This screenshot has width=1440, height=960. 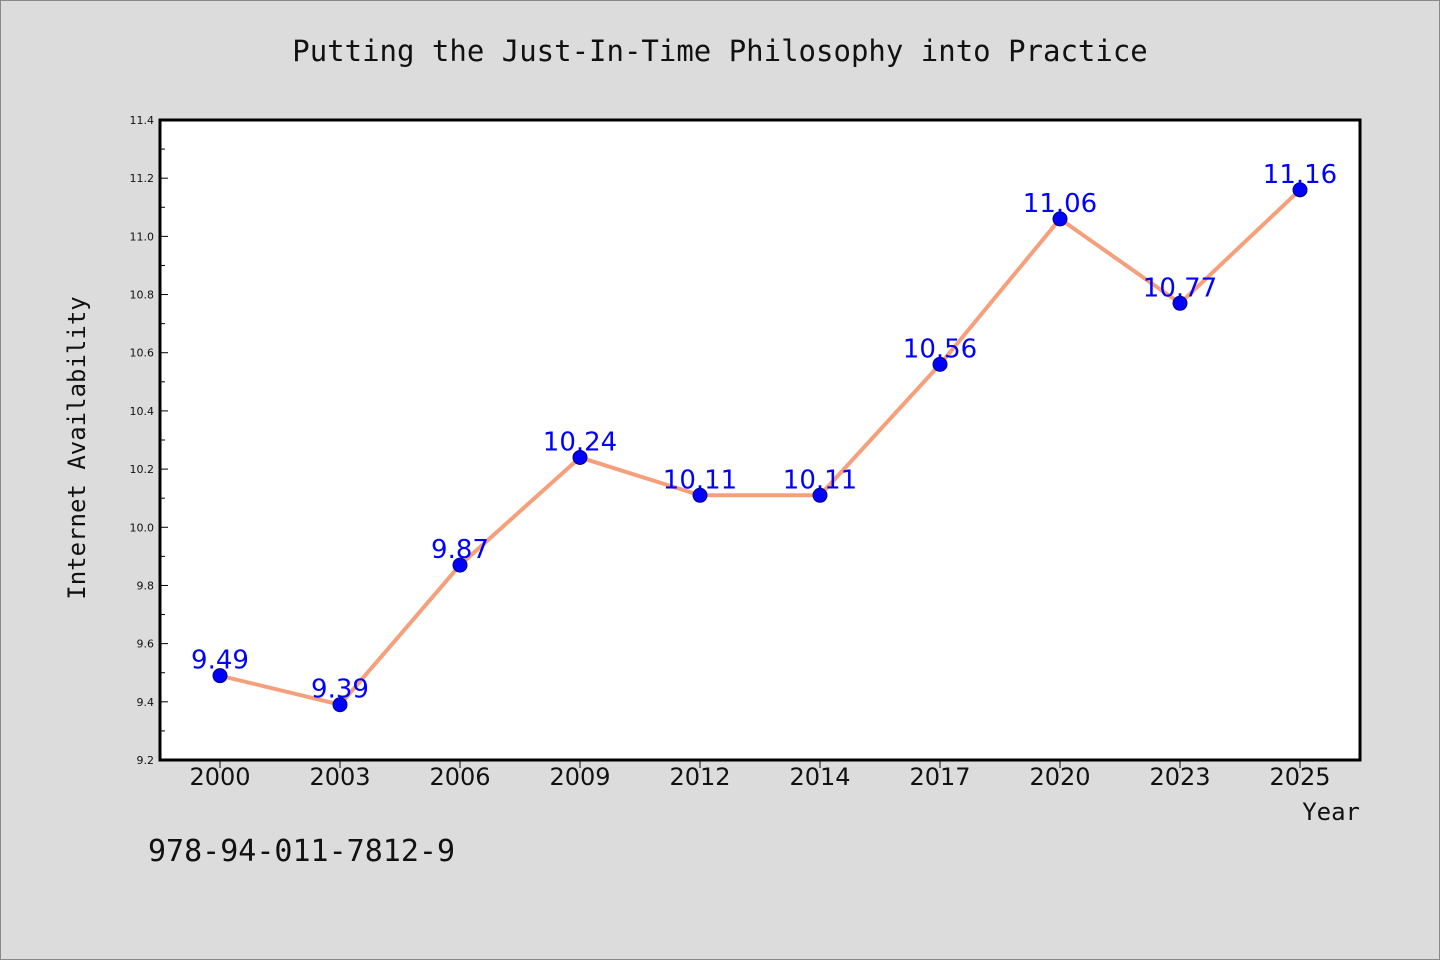 What do you see at coordinates (760, 775) in the screenshot?
I see `x-axis: 2000 2003 2006 2009 2012 2014 2017 2020 2023 2025` at bounding box center [760, 775].